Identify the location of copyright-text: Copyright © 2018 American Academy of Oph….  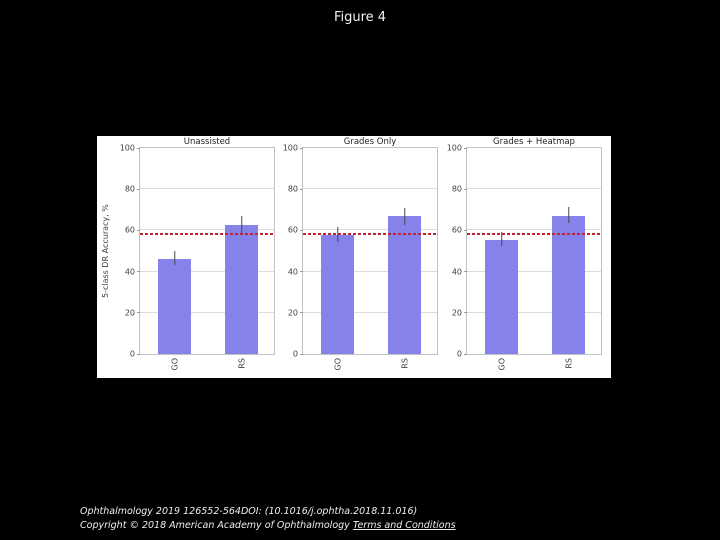
(216, 525).